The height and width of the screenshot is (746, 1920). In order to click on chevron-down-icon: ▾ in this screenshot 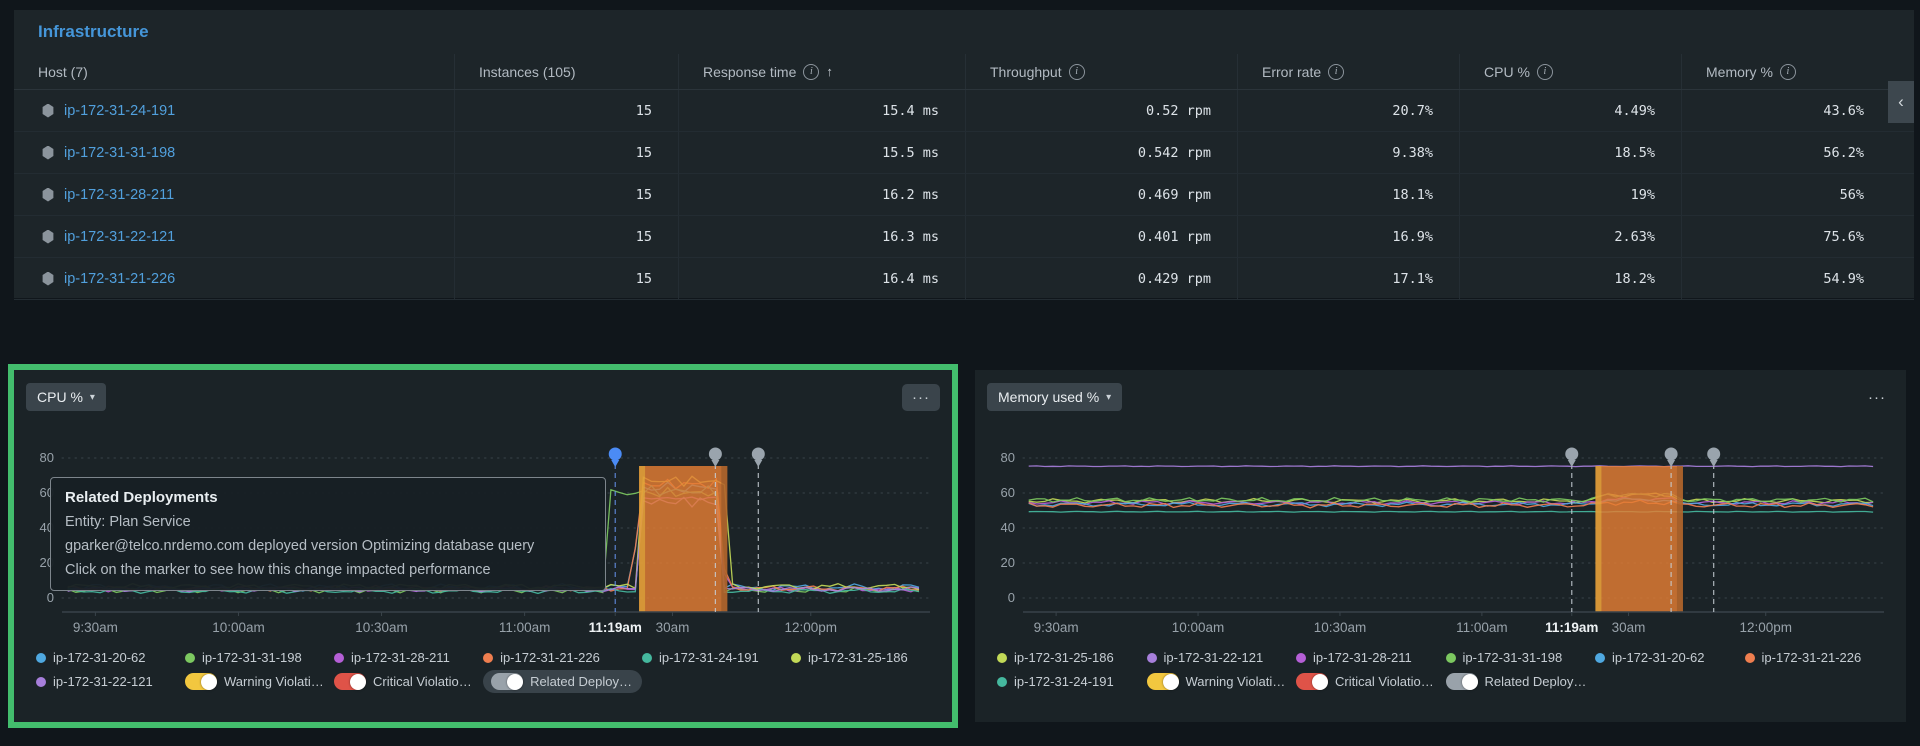, I will do `click(1109, 397)`.